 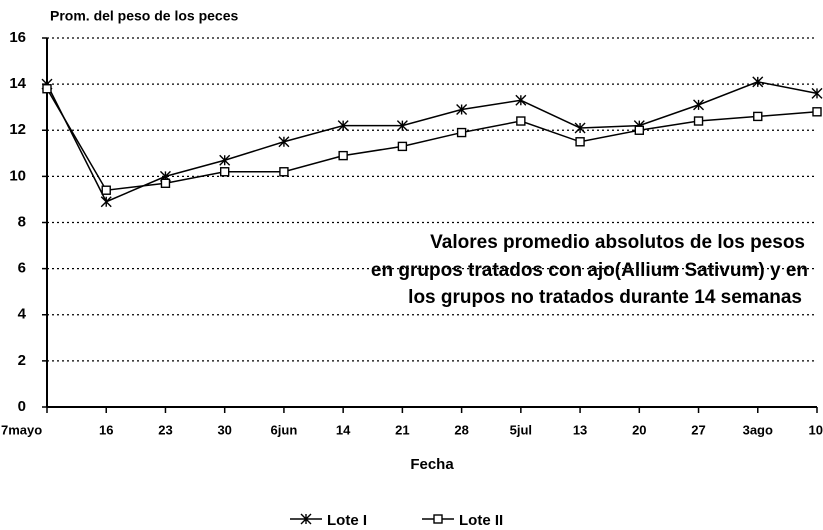 What do you see at coordinates (106, 429) in the screenshot?
I see `x-tick-label: 16` at bounding box center [106, 429].